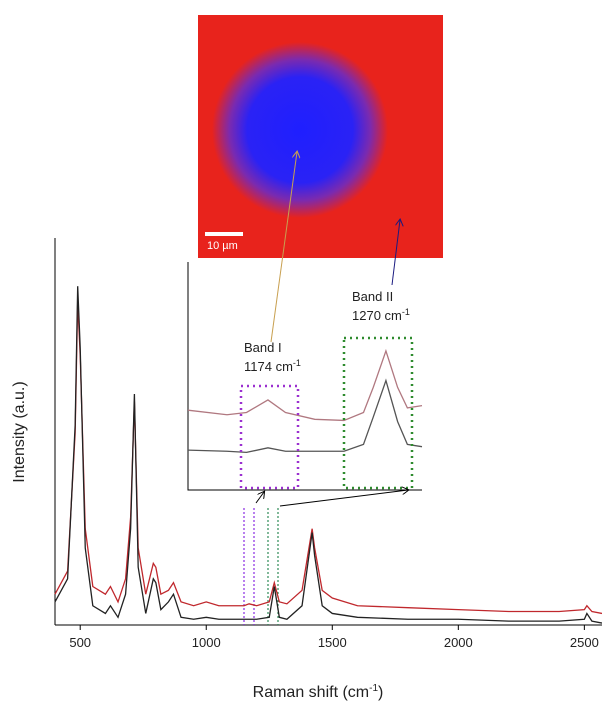 Image resolution: width=602 pixels, height=712 pixels. Describe the element at coordinates (318, 692) in the screenshot. I see `x-axis-label: Raman shift (cm-1)` at that location.